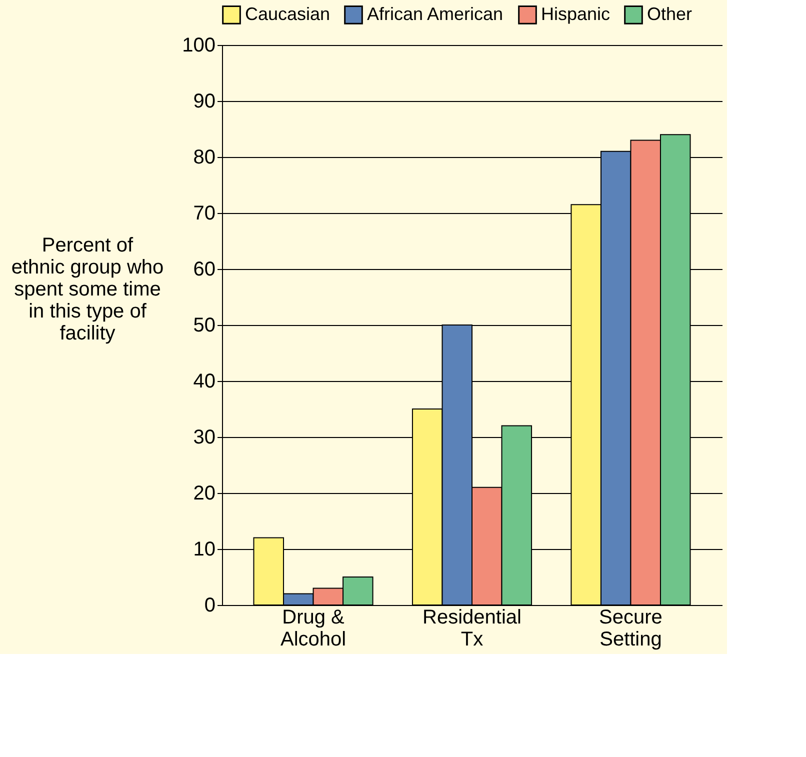  Describe the element at coordinates (199, 45) in the screenshot. I see `y-tick-label: 100` at that location.